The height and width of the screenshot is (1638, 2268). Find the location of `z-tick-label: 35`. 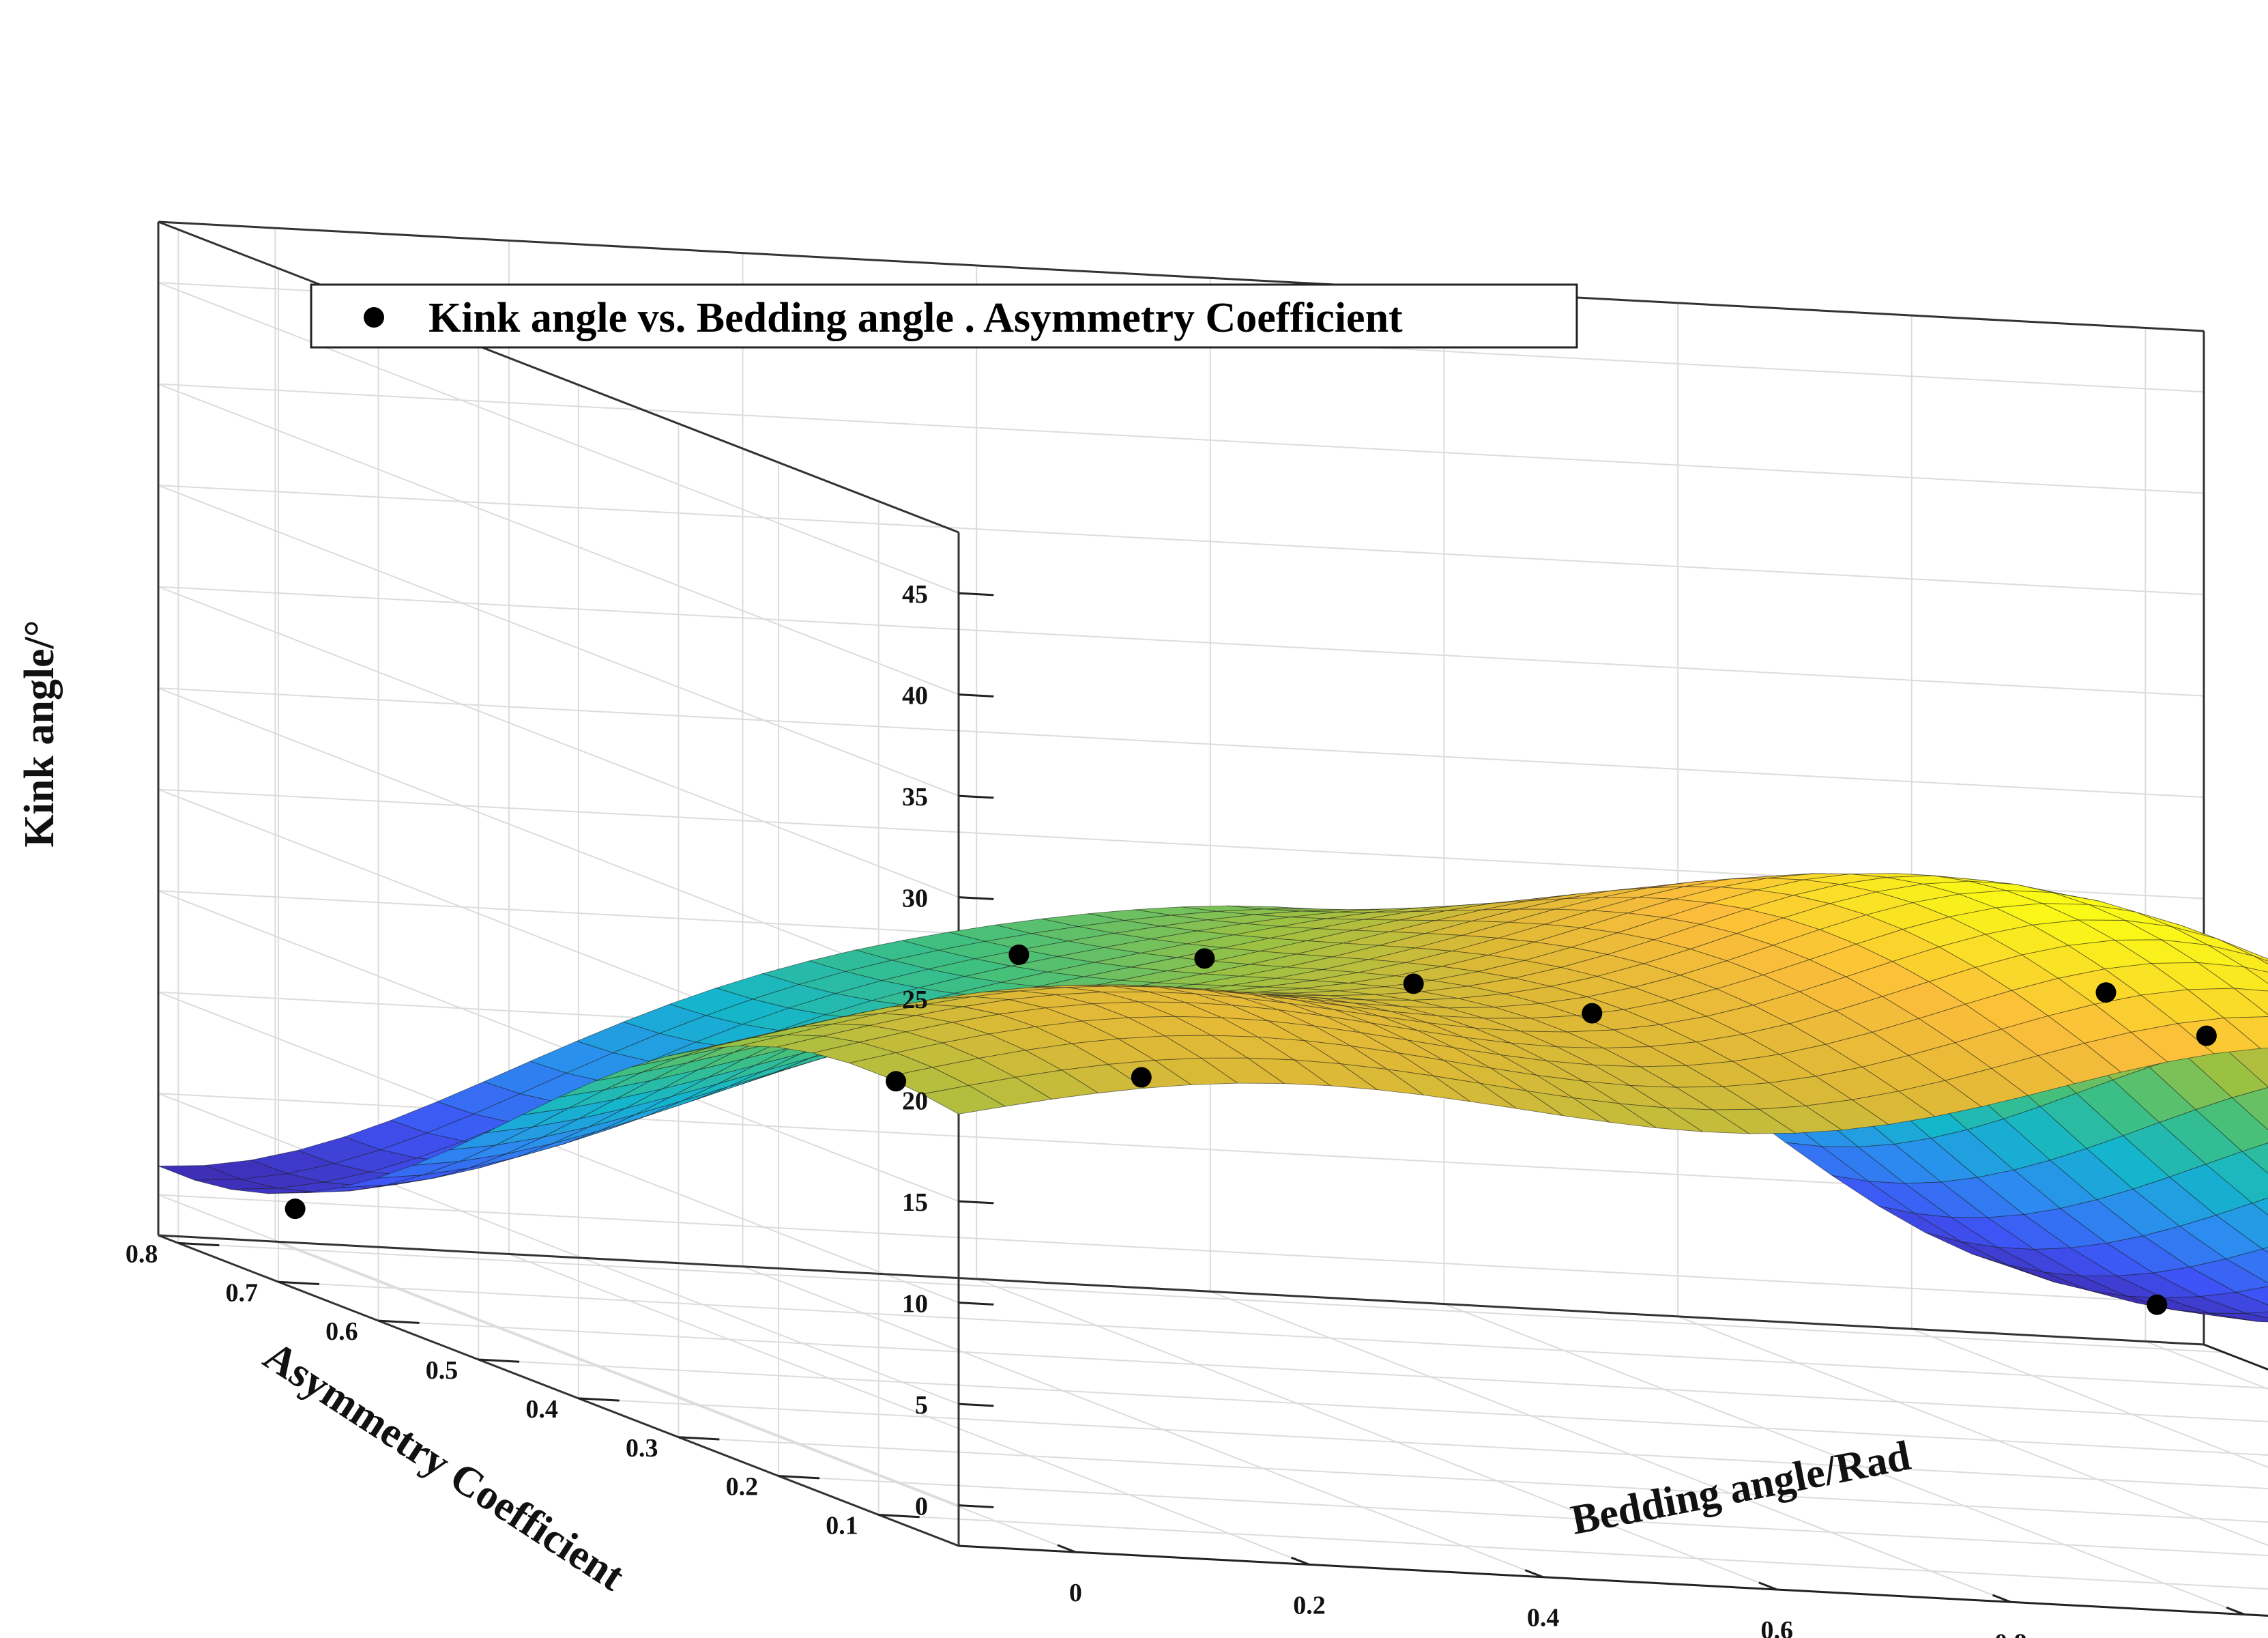

z-tick-label: 35 is located at coordinates (915, 797).